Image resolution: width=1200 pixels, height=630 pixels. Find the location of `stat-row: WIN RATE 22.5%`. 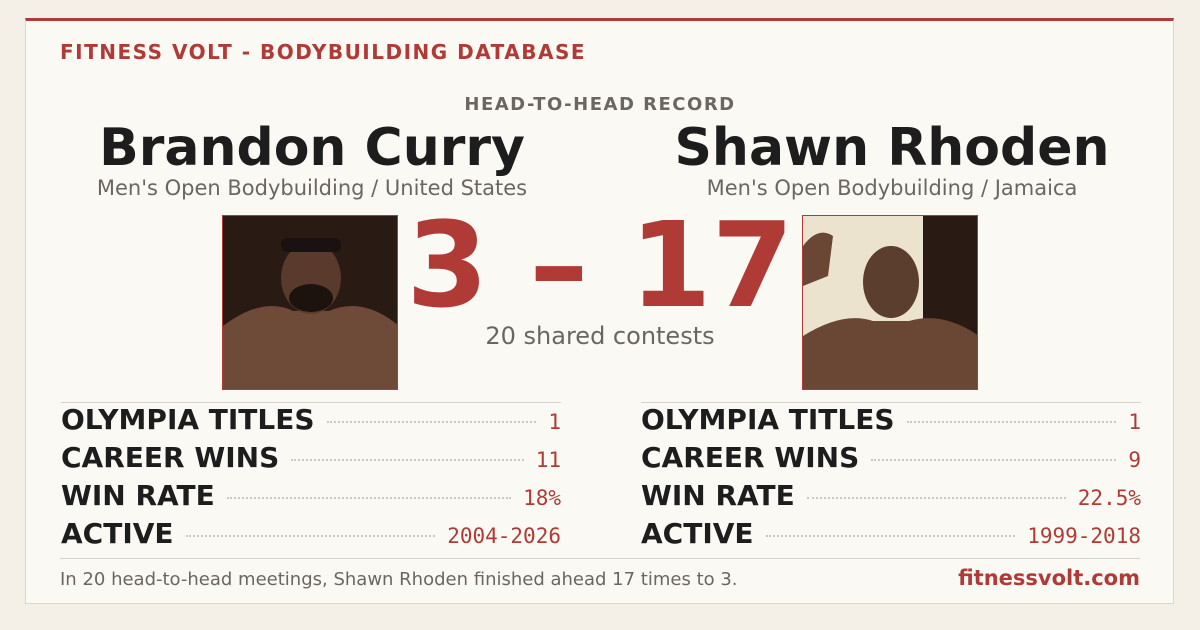

stat-row: WIN RATE 22.5% is located at coordinates (891, 498).